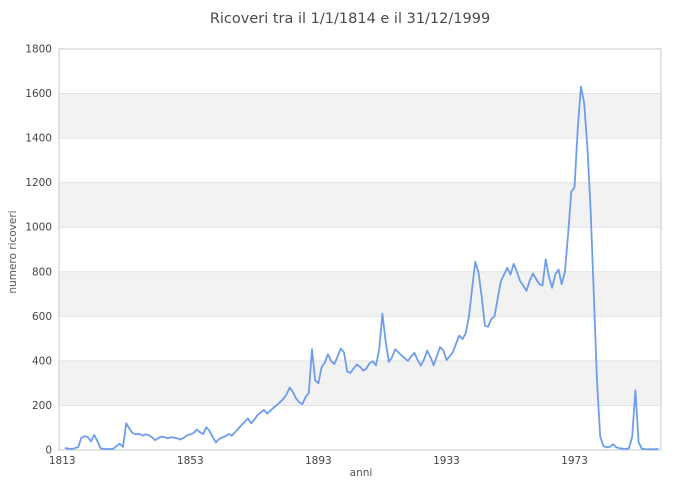  What do you see at coordinates (42, 406) in the screenshot?
I see `y-tick-label: 200` at bounding box center [42, 406].